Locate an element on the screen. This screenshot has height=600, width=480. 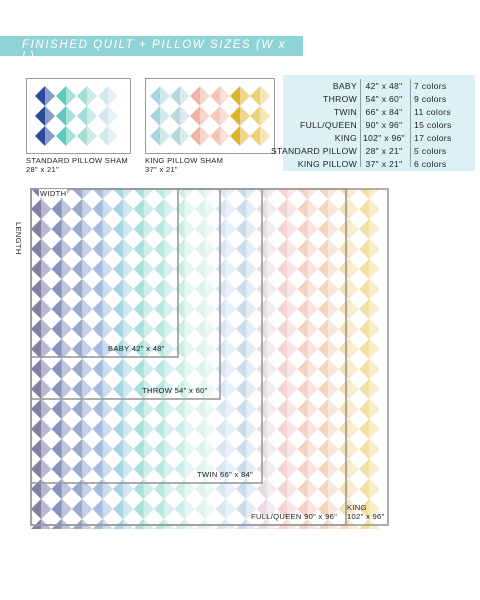
twin-name: TWIN is located at coordinates (207, 474).